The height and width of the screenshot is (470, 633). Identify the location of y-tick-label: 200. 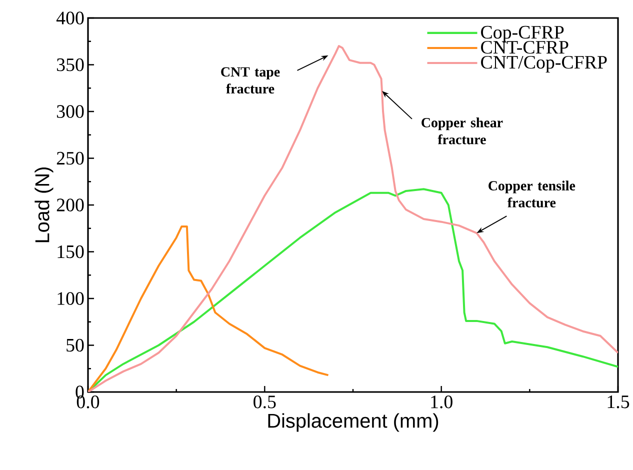
(70, 205).